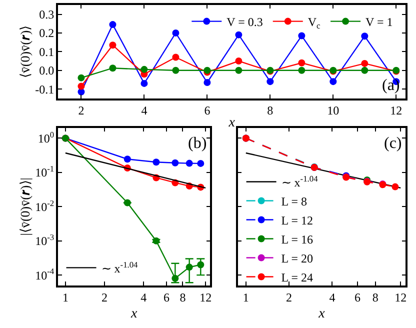 The image size is (416, 328). Describe the element at coordinates (244, 21) in the screenshot. I see `legend-label: V = 0.3` at that location.